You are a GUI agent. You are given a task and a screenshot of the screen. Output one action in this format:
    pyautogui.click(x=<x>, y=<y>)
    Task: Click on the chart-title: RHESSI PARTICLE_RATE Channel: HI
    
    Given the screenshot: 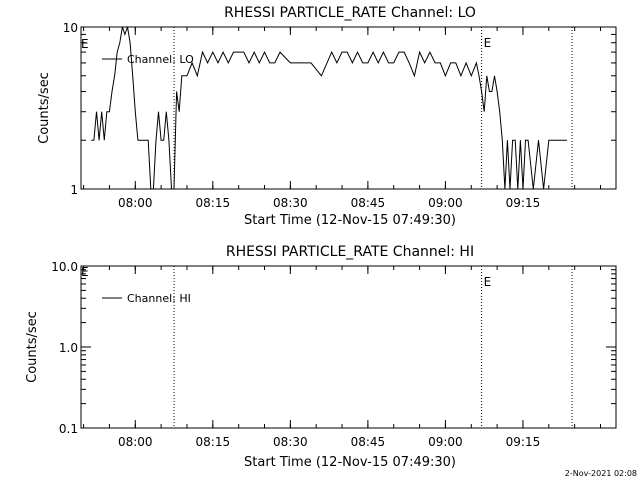 What is the action you would take?
    pyautogui.click(x=350, y=252)
    